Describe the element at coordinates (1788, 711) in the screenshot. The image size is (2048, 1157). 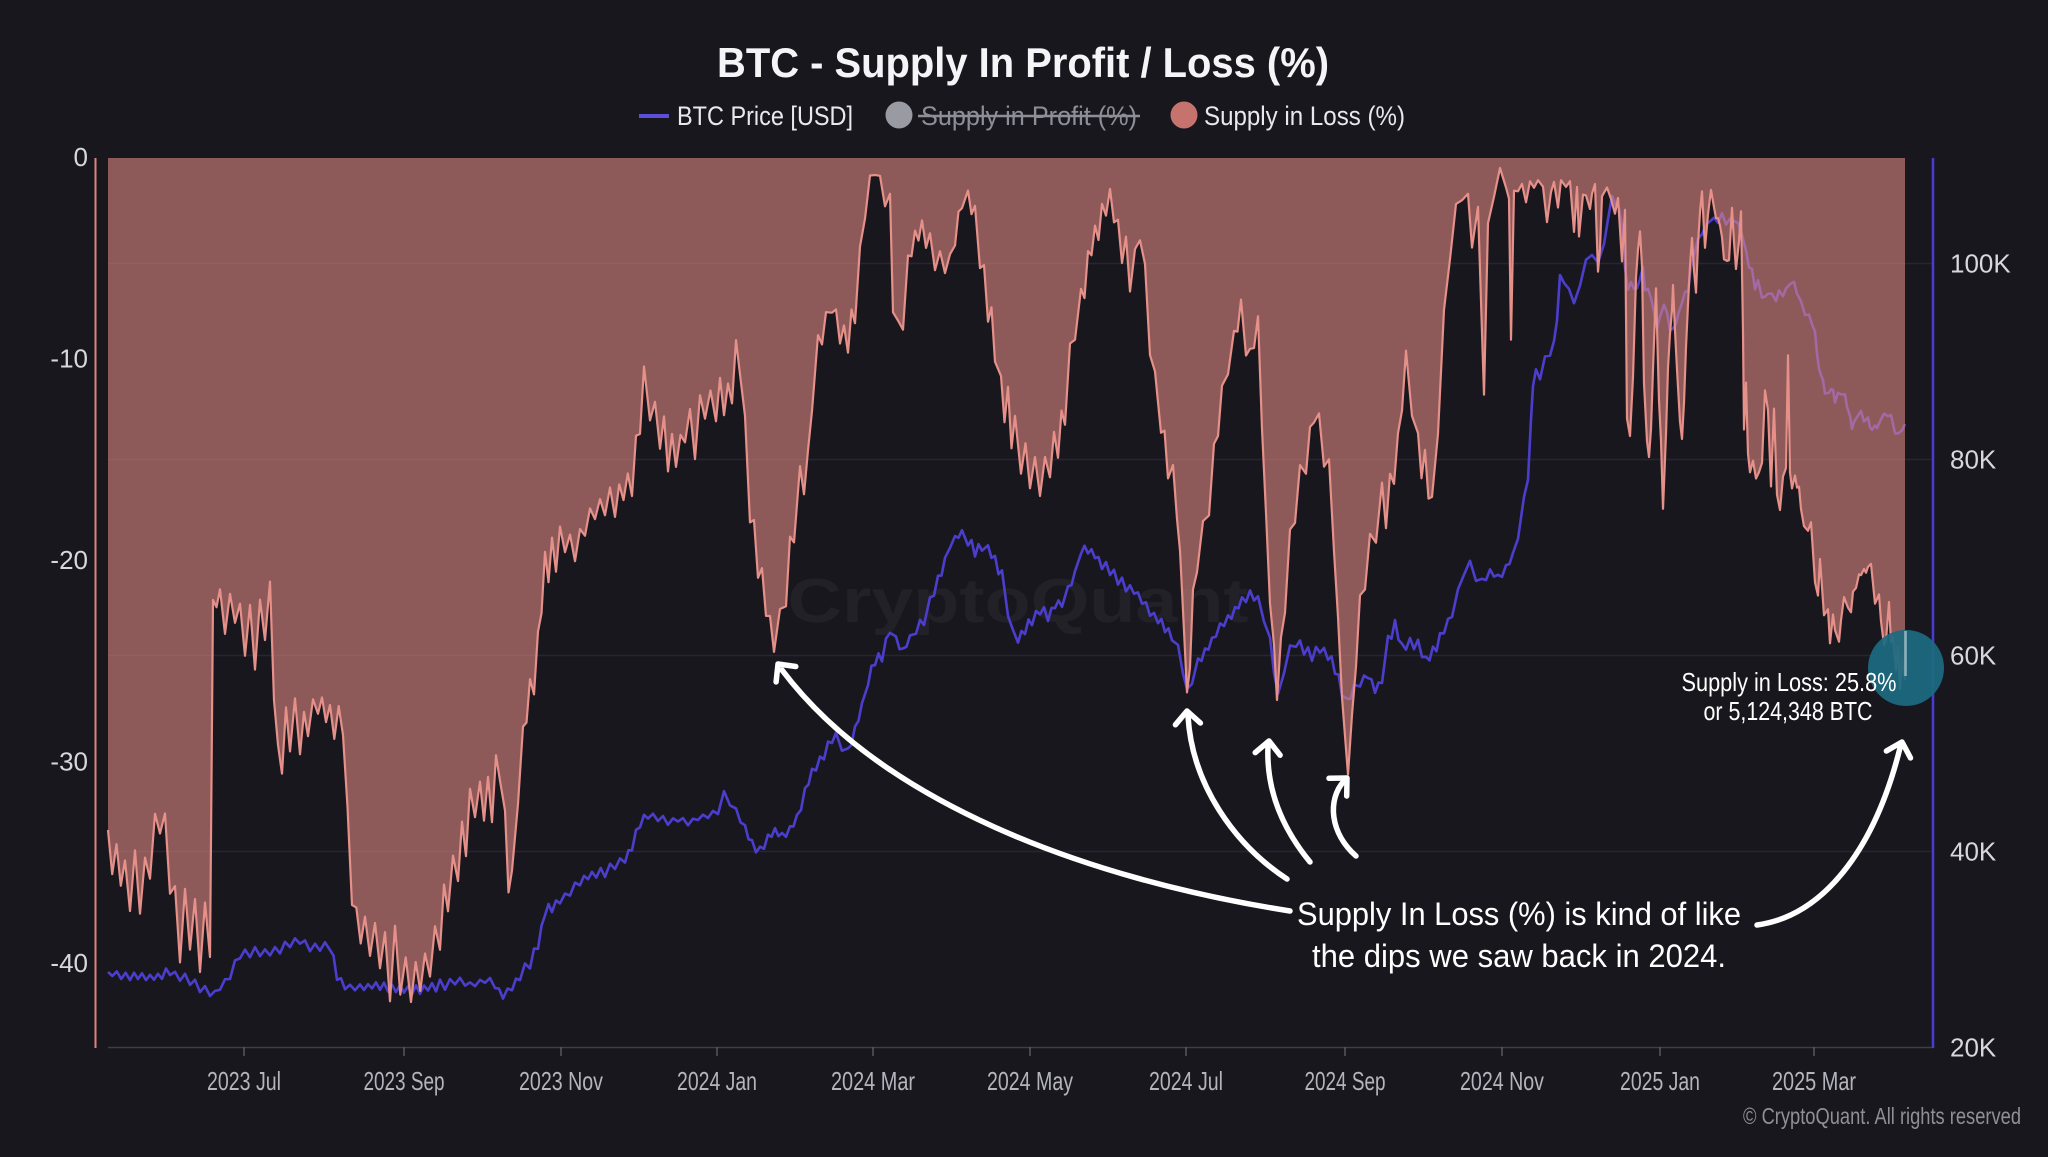
I see `svg-text: or 5,124,348 BTC` at that location.